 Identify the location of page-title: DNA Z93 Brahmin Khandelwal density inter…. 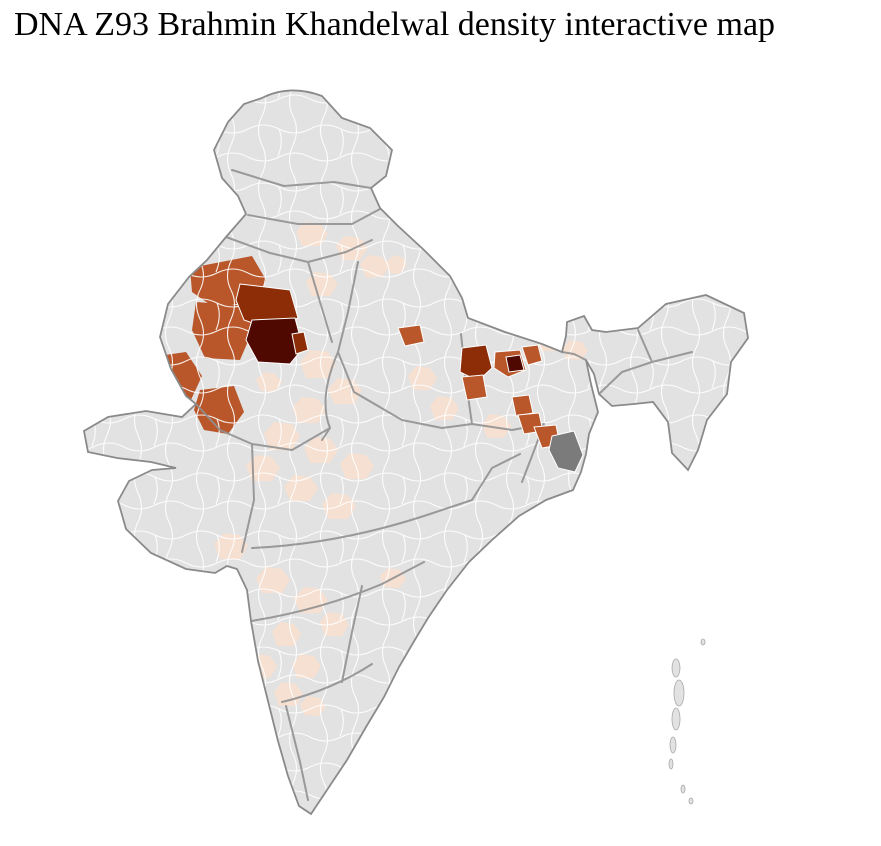
(395, 24).